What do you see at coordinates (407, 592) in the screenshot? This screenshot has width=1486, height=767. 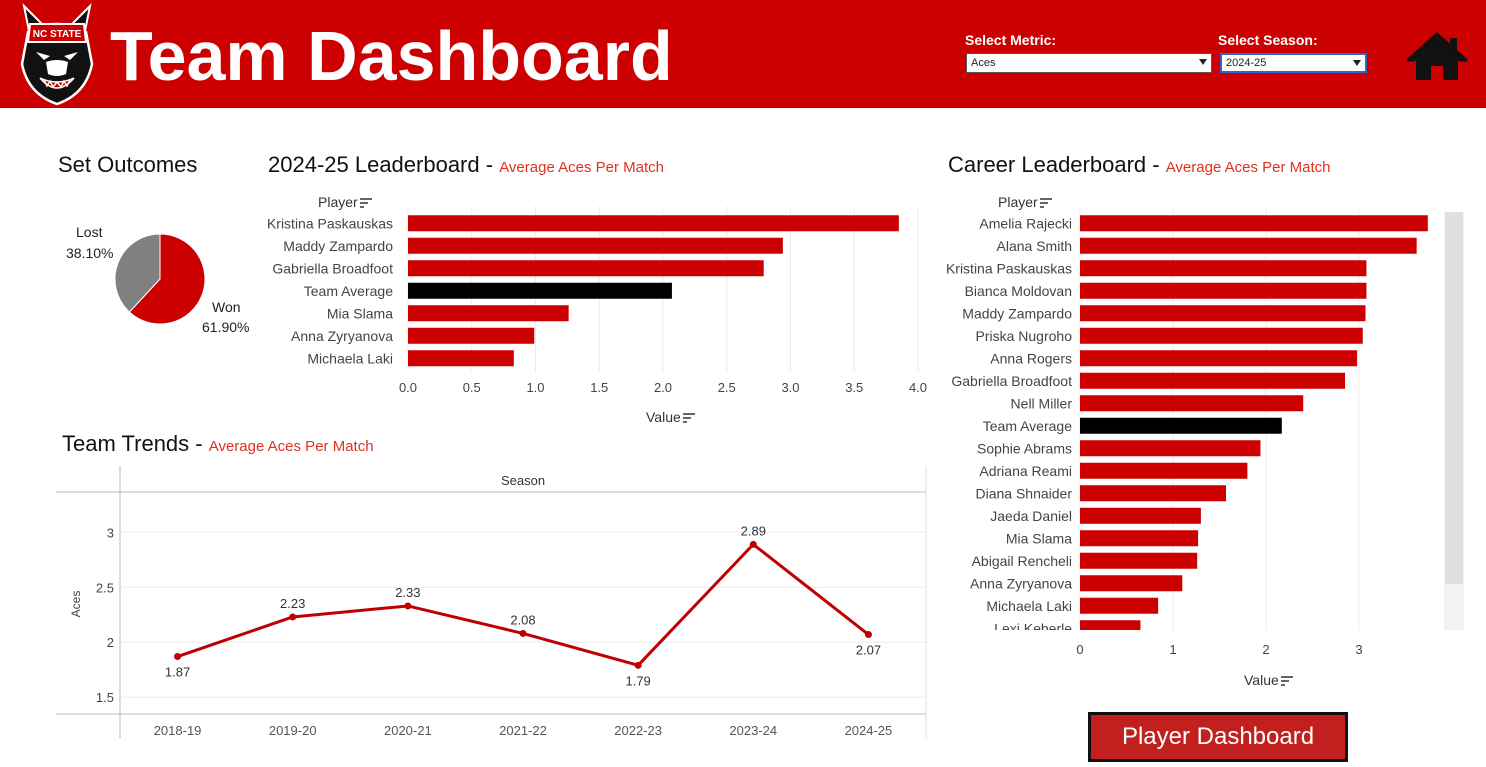 I see `trend-data-label: 2.33` at bounding box center [407, 592].